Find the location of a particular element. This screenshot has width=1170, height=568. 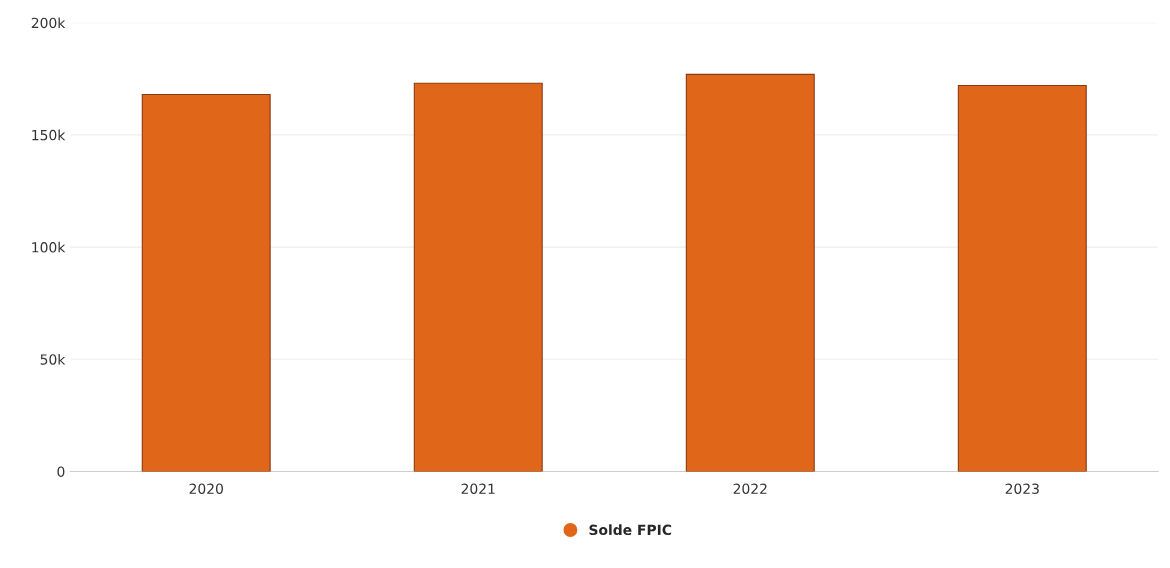

x-tick-label: 2021 is located at coordinates (478, 488).